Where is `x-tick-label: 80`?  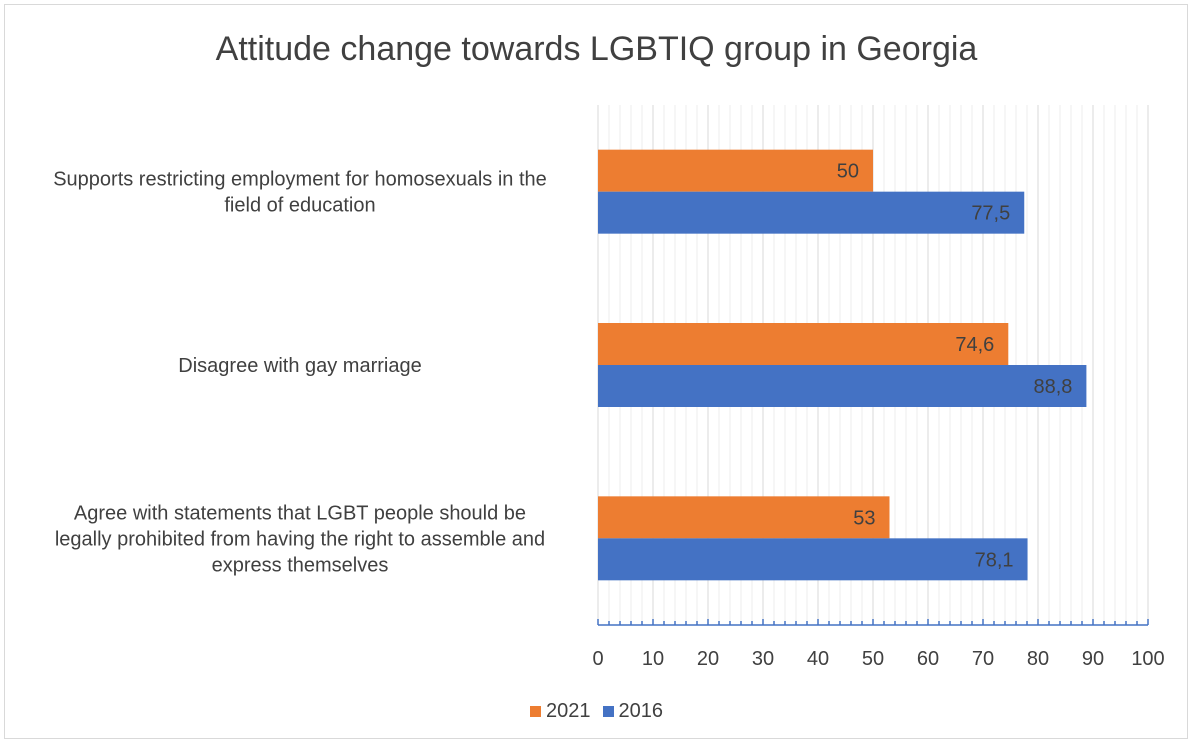 x-tick-label: 80 is located at coordinates (1038, 659).